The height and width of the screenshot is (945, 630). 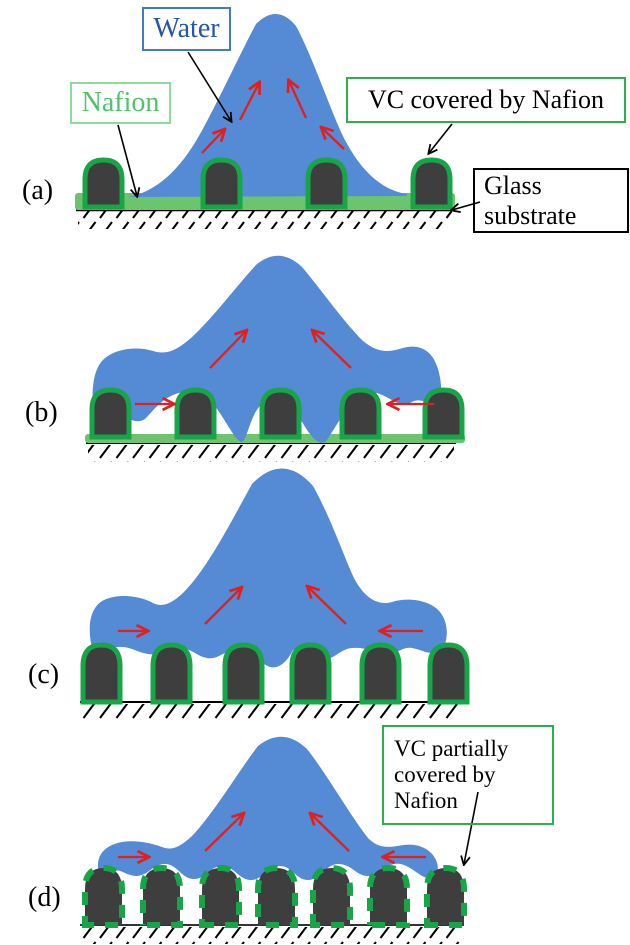 What do you see at coordinates (530, 215) in the screenshot?
I see `glass-label-line2: substrate` at bounding box center [530, 215].